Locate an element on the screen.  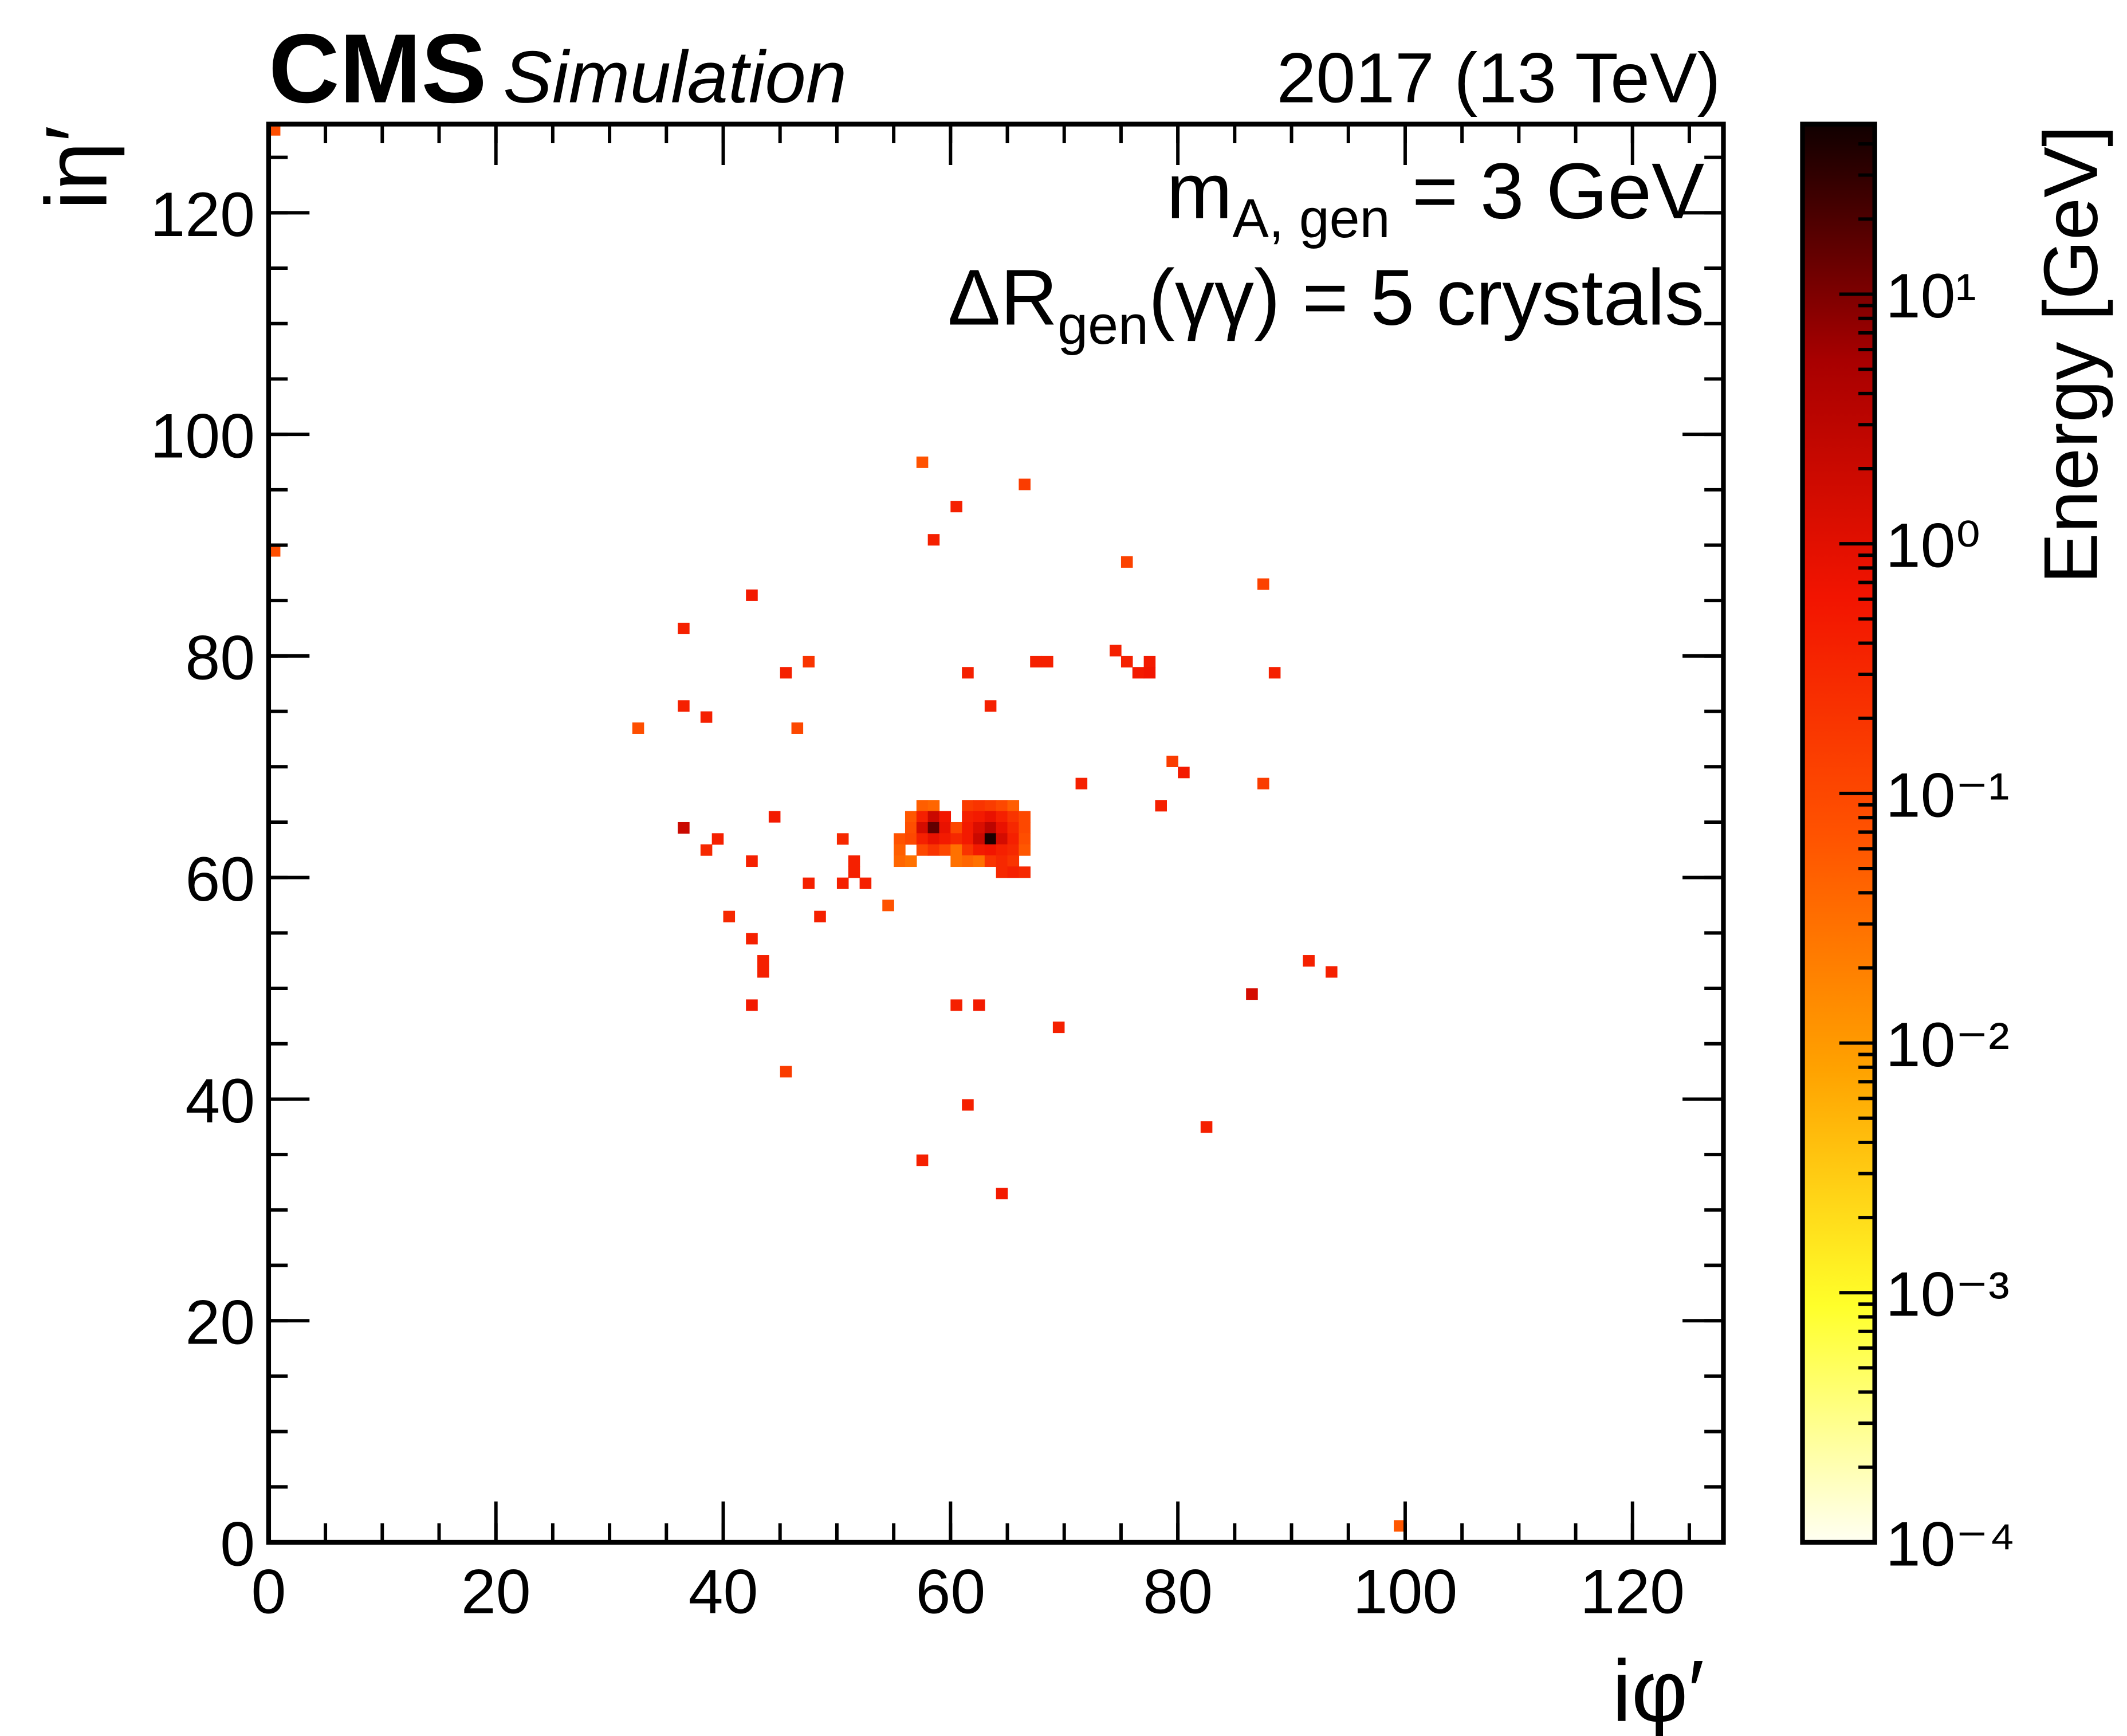
annotation: mA, gen = 3 GeV is located at coordinates (1435, 198).